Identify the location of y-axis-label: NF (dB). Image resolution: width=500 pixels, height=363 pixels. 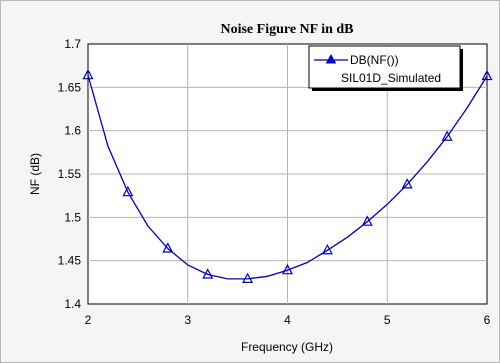
(35, 174).